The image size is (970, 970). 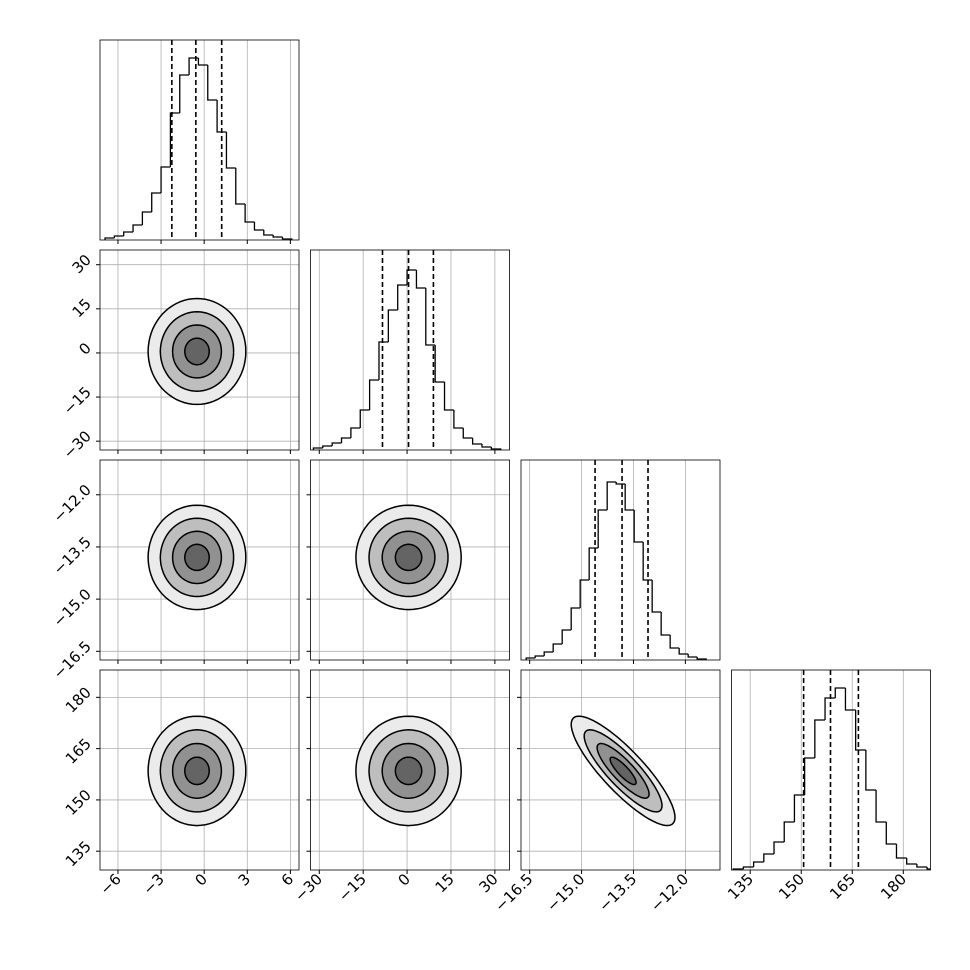 What do you see at coordinates (617, 892) in the screenshot?
I see `x-tick-label: −13.5` at bounding box center [617, 892].